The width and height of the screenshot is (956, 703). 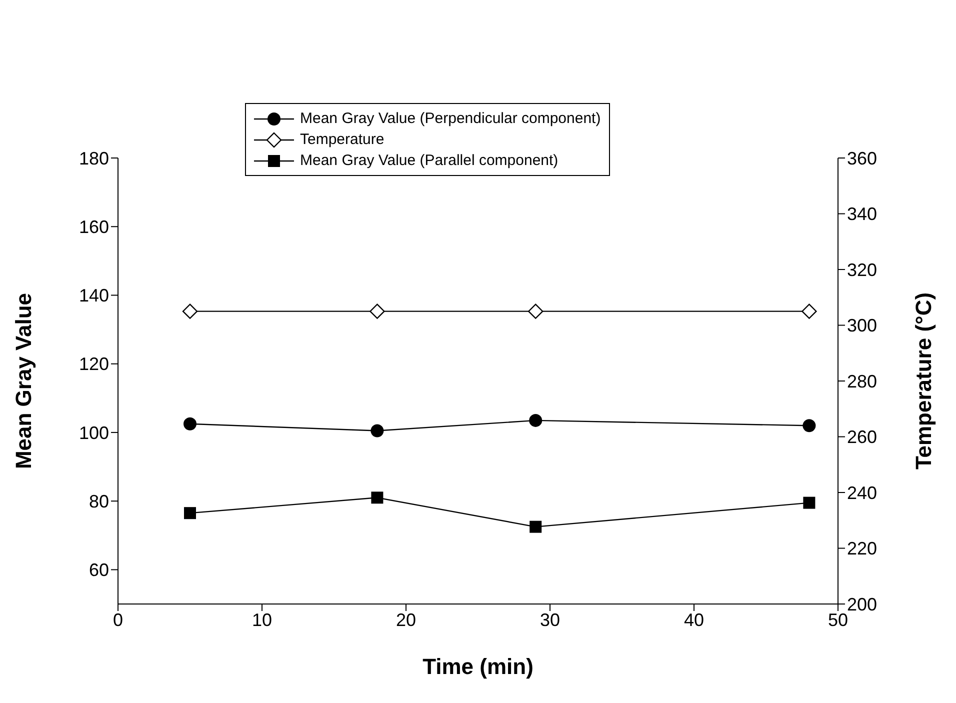 I want to click on y-tick-label: 120, so click(x=93, y=364).